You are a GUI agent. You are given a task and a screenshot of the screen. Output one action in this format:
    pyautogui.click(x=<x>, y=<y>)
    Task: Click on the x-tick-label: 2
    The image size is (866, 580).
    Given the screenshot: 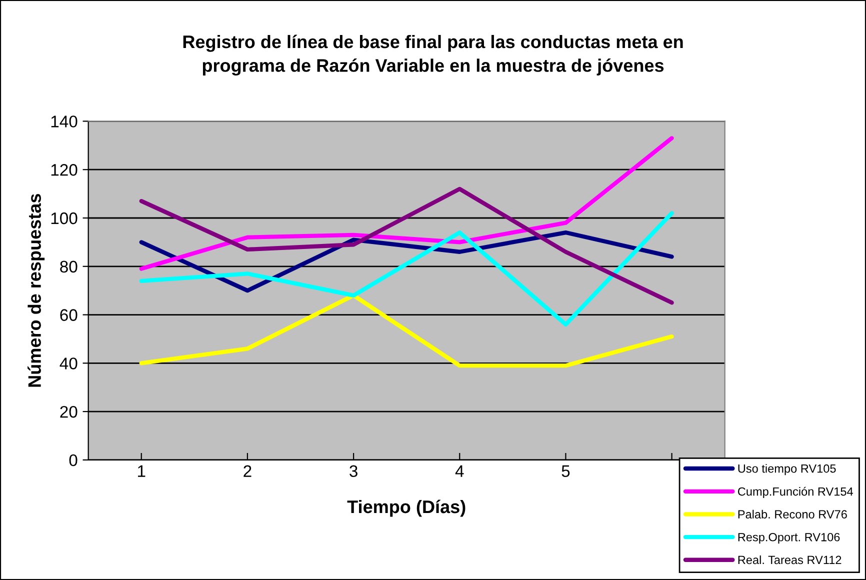 What is the action you would take?
    pyautogui.click(x=248, y=471)
    